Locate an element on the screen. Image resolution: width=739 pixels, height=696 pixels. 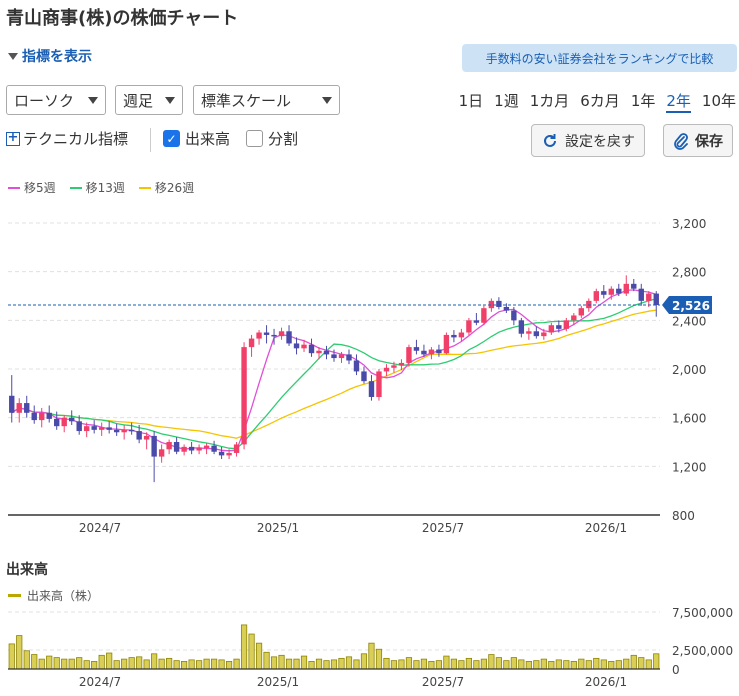
volume-tick-label: 0 is located at coordinates (676, 670).